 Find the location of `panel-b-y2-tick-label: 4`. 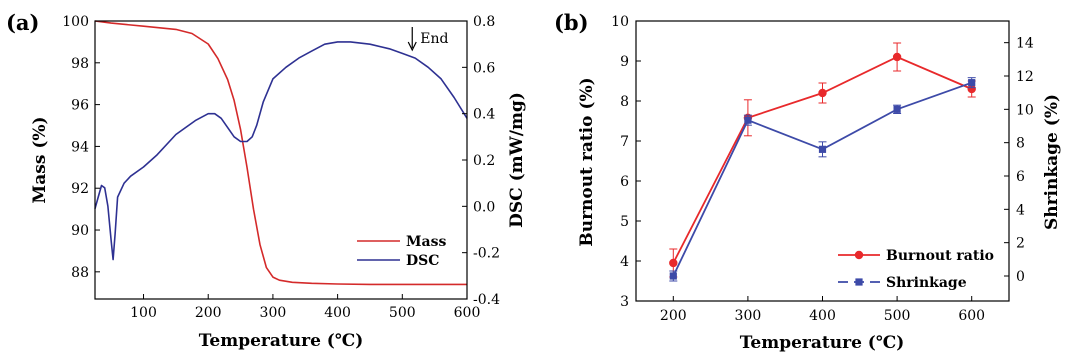

panel-b-y2-tick-label: 4 is located at coordinates (1020, 210).